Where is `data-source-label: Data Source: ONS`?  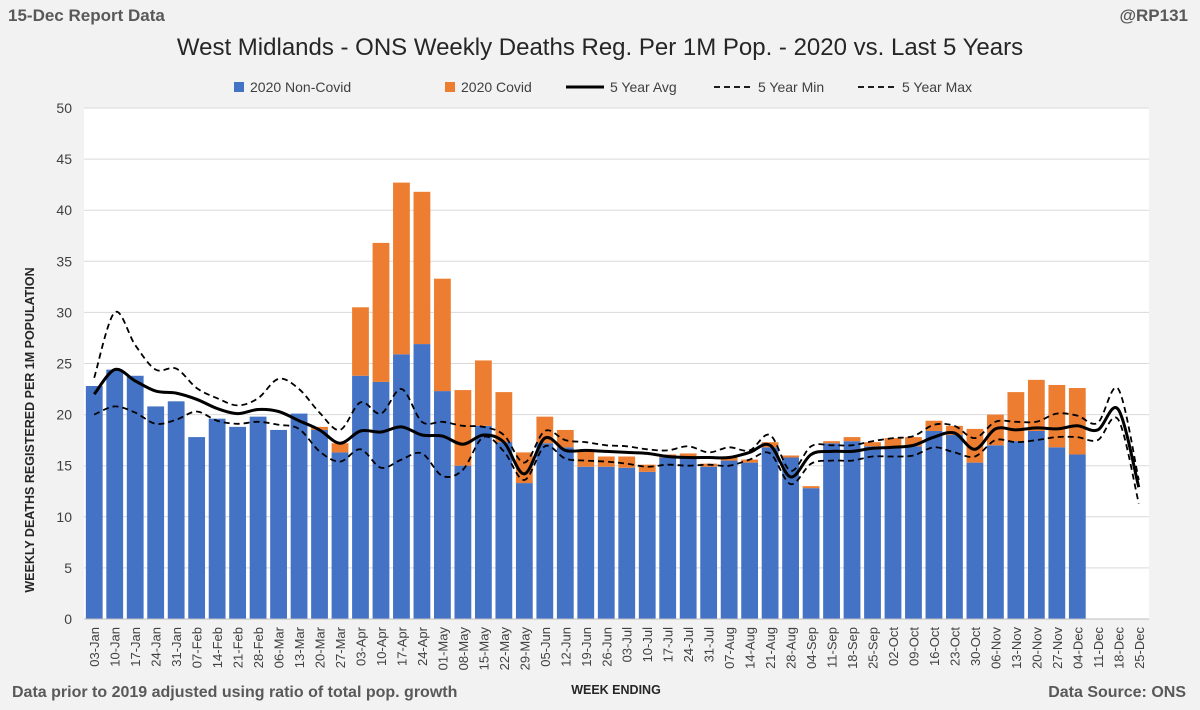 data-source-label: Data Source: ONS is located at coordinates (1117, 692).